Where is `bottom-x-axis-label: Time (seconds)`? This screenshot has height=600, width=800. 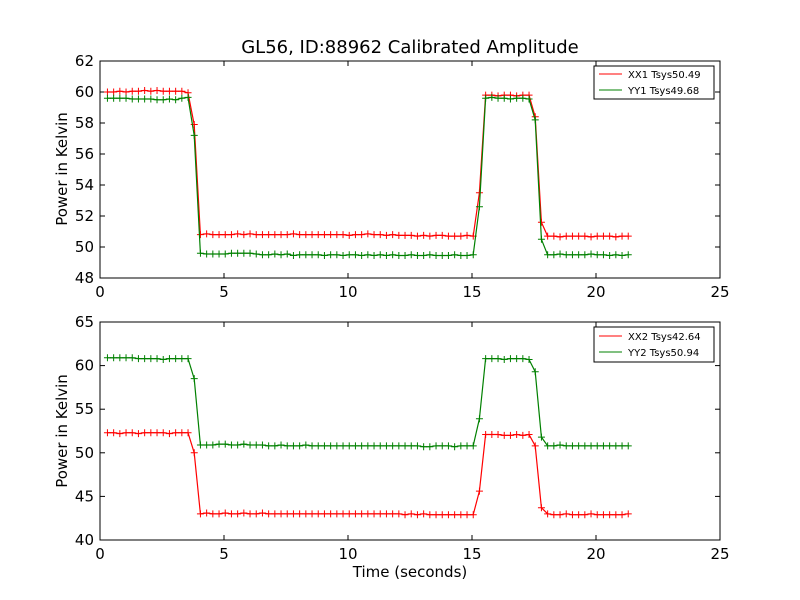
bottom-x-axis-label: Time (seconds) is located at coordinates (410, 572).